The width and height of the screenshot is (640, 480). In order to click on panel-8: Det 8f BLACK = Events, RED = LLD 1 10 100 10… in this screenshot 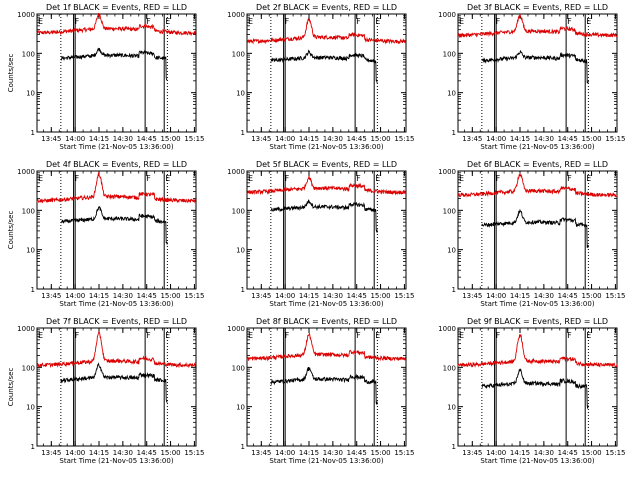, I will do `click(320, 391)`.